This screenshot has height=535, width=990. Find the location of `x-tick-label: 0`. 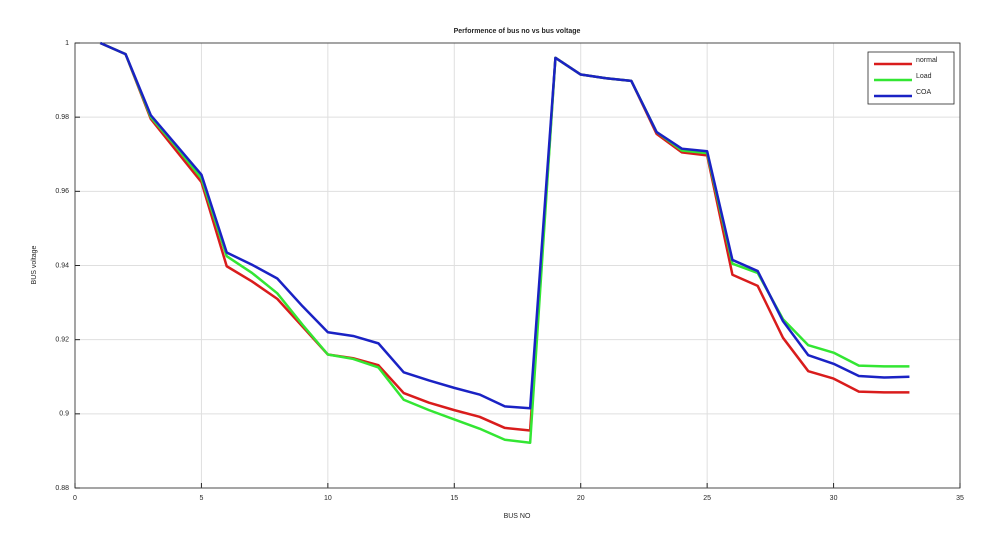

x-tick-label: 0 is located at coordinates (75, 498).